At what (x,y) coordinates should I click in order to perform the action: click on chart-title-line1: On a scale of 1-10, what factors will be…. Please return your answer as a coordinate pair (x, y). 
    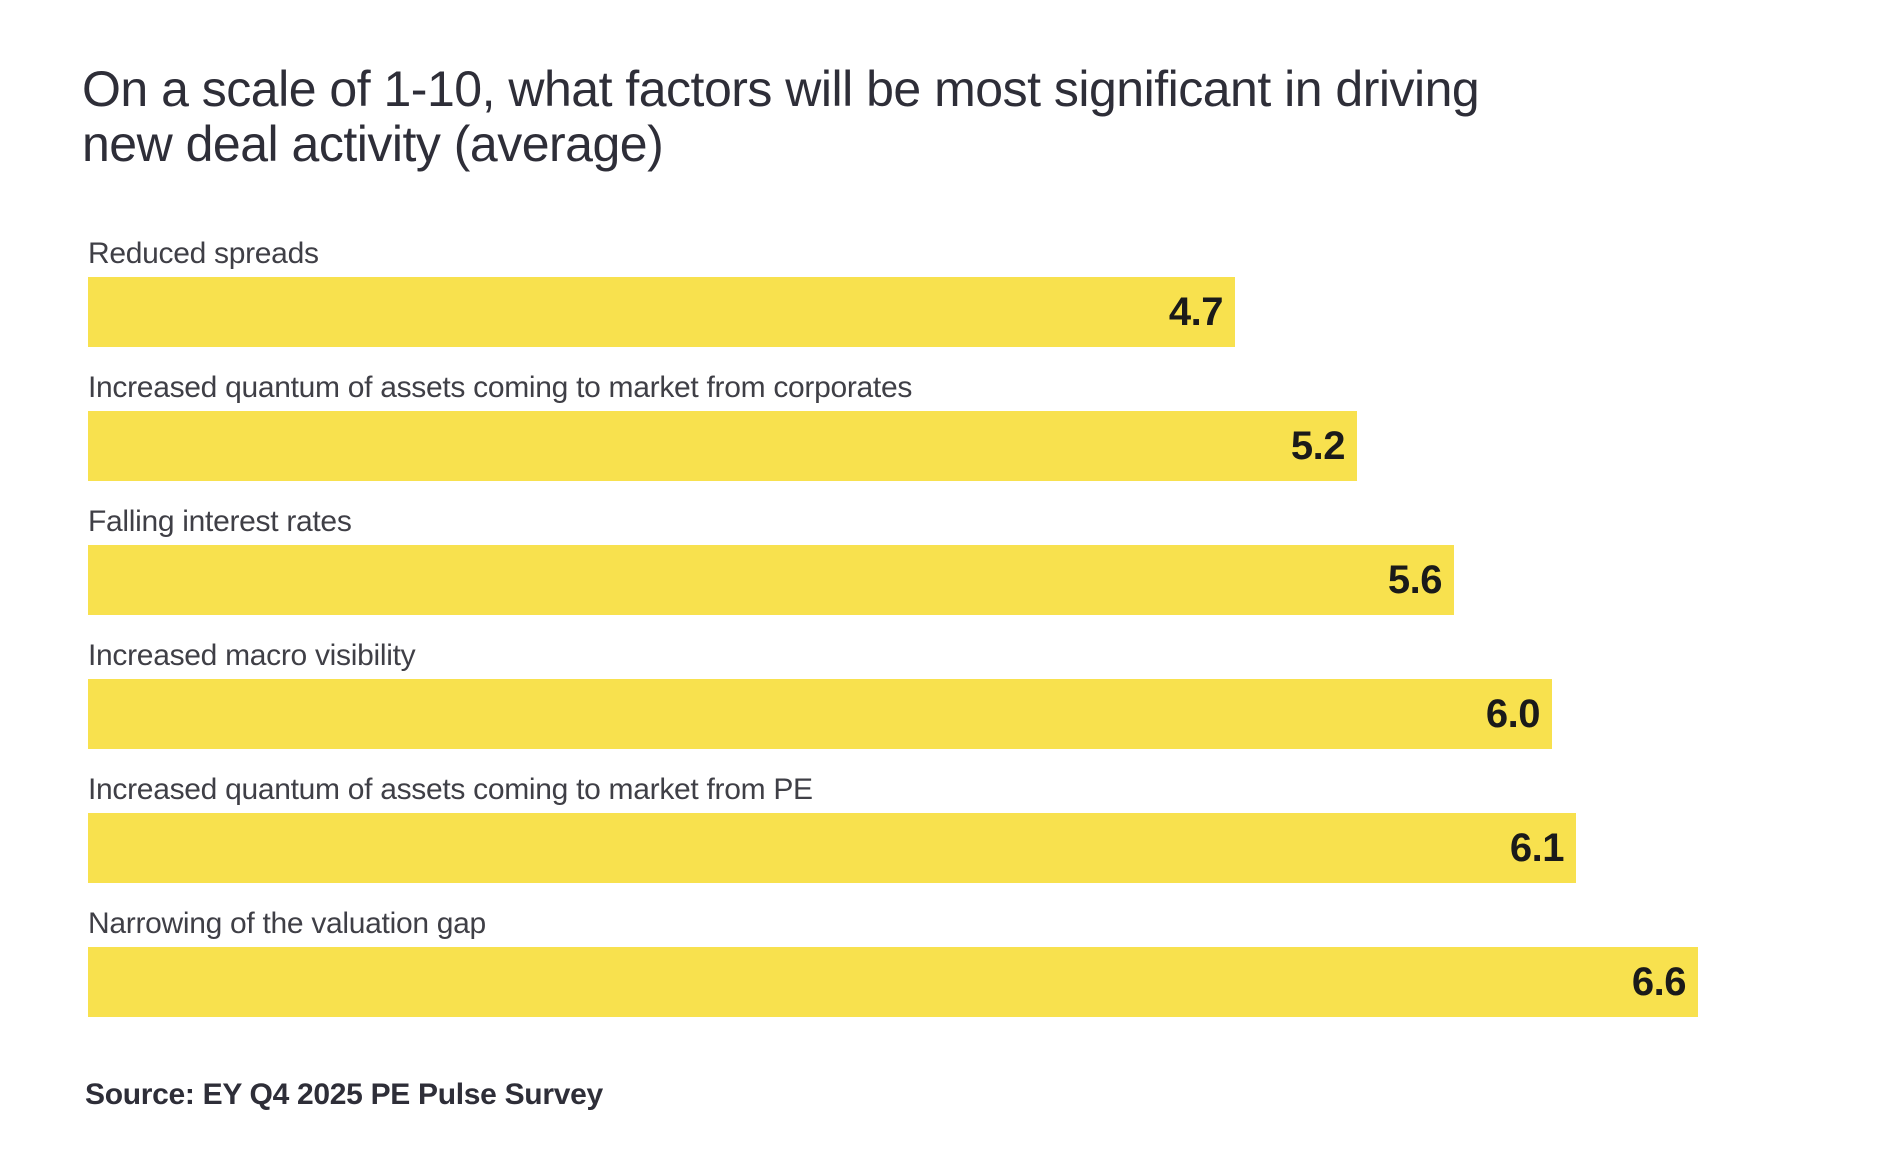
    Looking at the image, I should click on (781, 89).